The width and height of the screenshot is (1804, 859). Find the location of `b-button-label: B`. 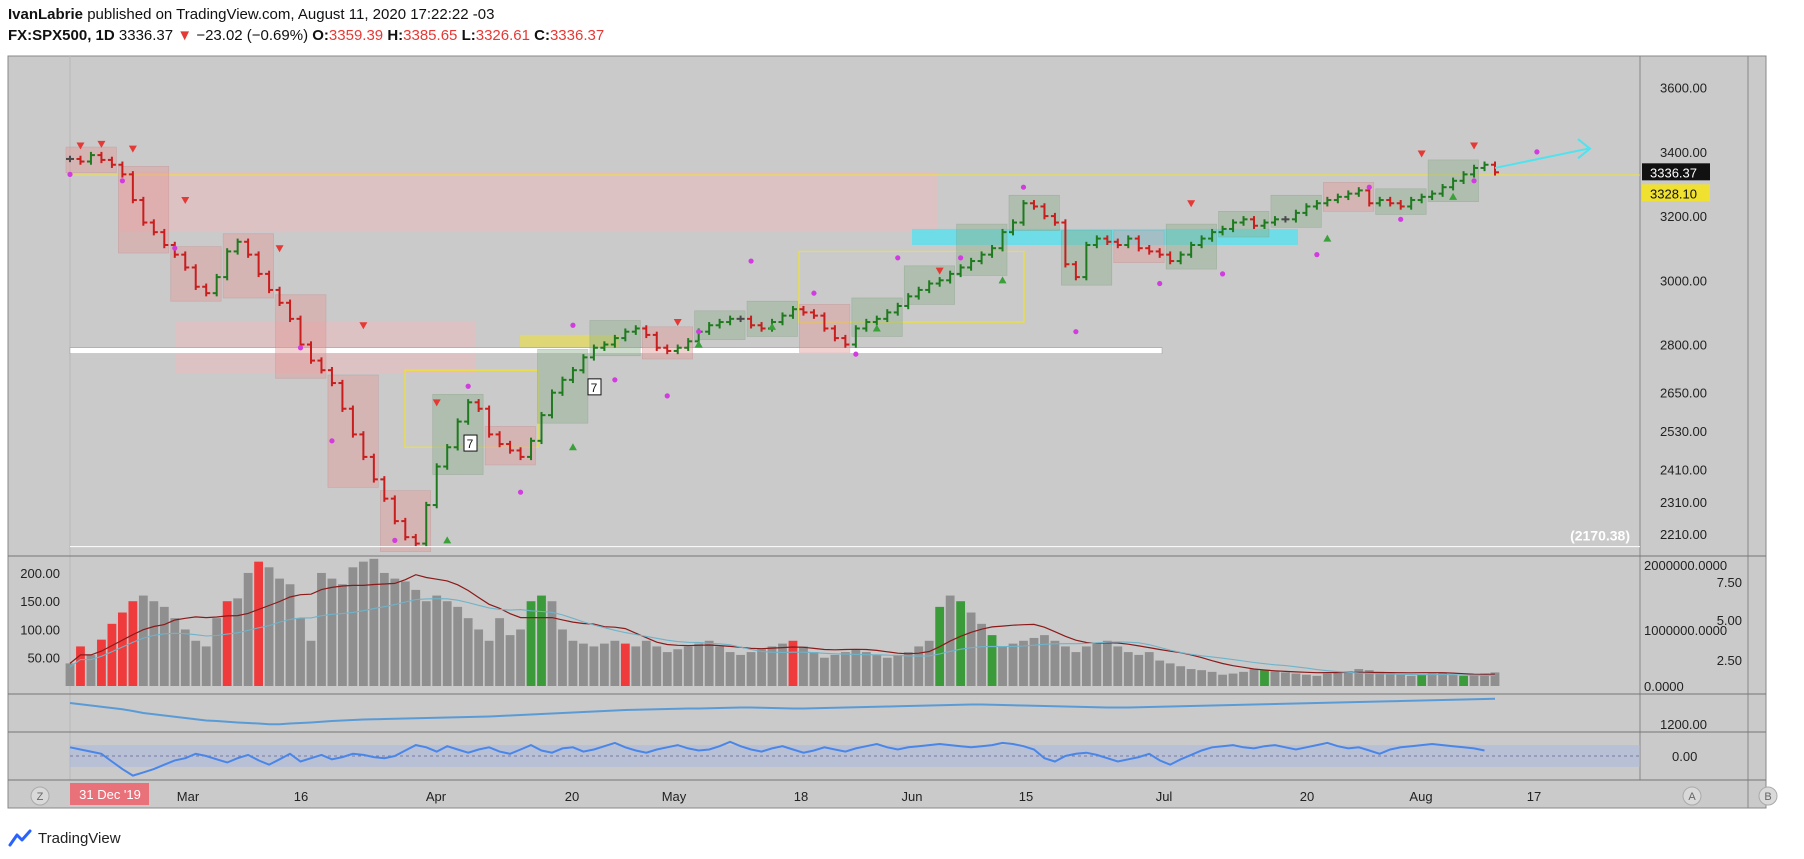

b-button-label: B is located at coordinates (1767, 797).